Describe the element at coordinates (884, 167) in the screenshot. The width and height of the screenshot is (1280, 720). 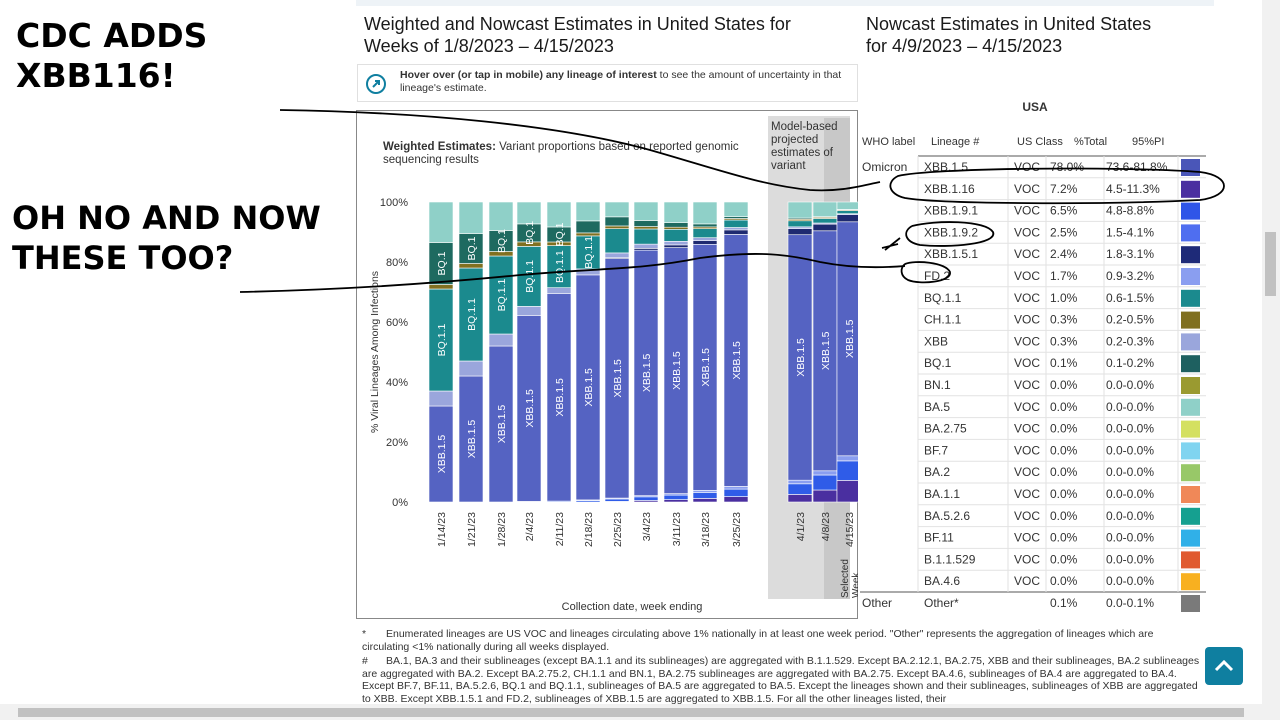
I see `who-label-cell: Omicron` at that location.